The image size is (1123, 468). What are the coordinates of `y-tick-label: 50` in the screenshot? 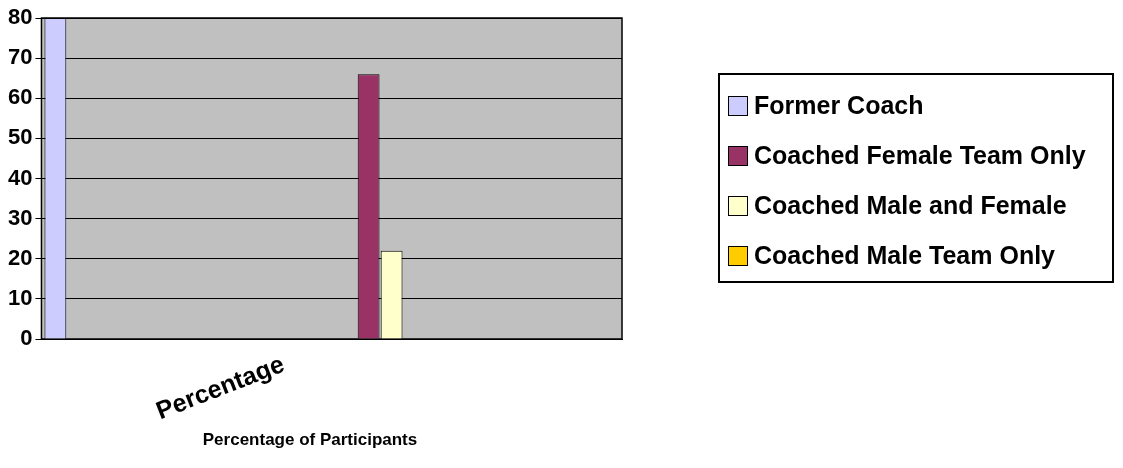 It's located at (20, 137).